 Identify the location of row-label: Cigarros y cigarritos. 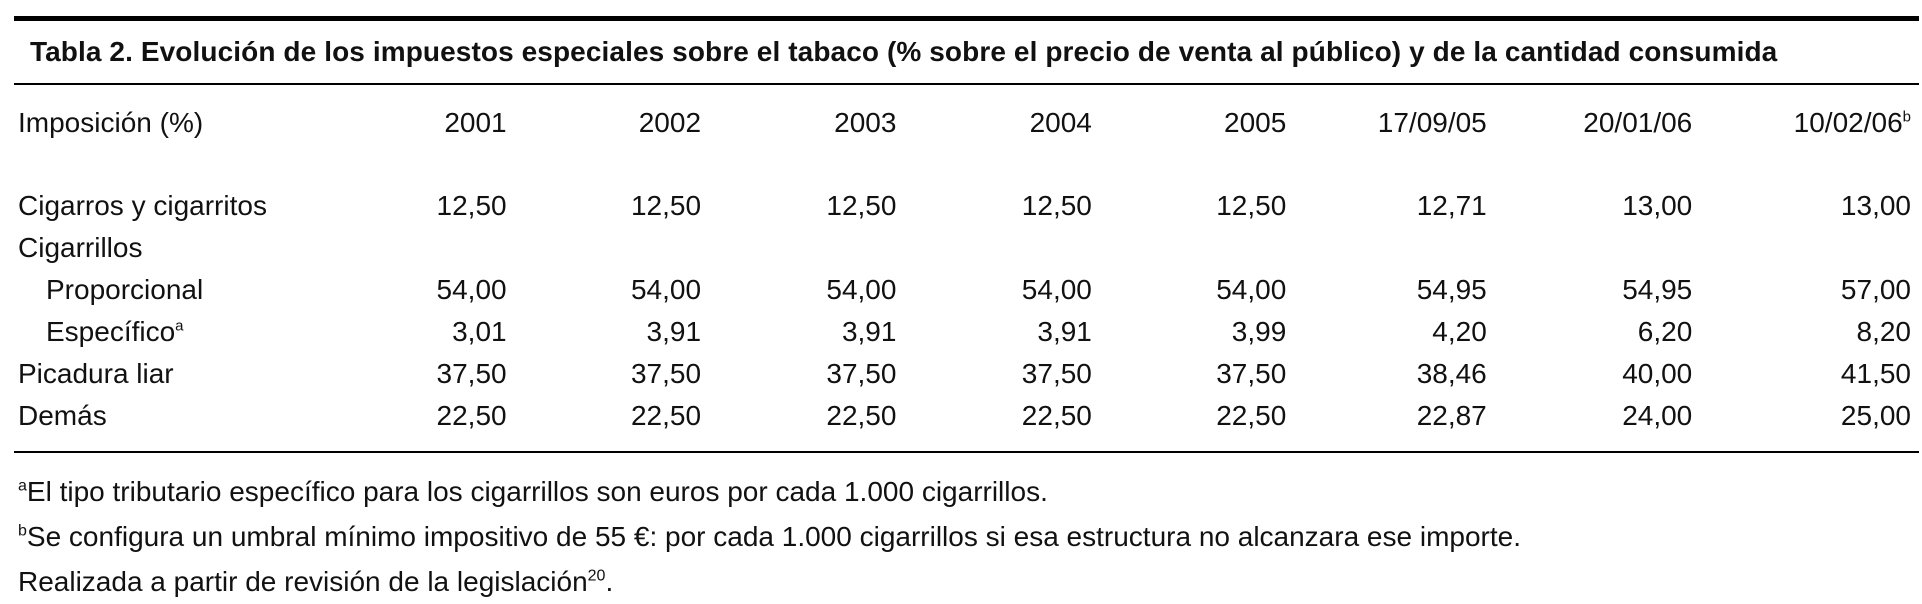
(167, 194).